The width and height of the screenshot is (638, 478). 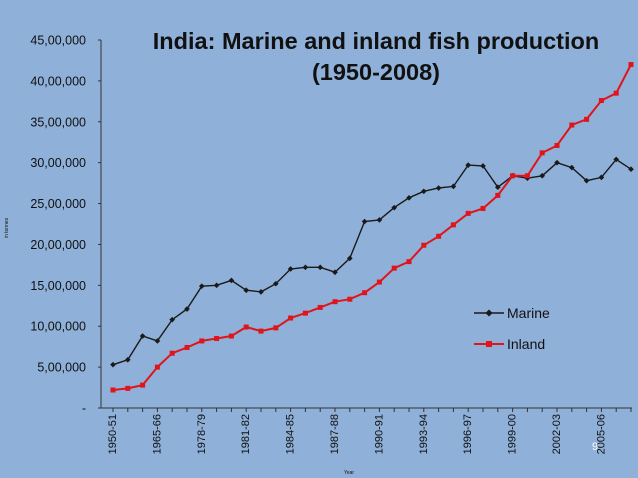 What do you see at coordinates (58, 204) in the screenshot?
I see `y-tick-label: 25,00,000` at bounding box center [58, 204].